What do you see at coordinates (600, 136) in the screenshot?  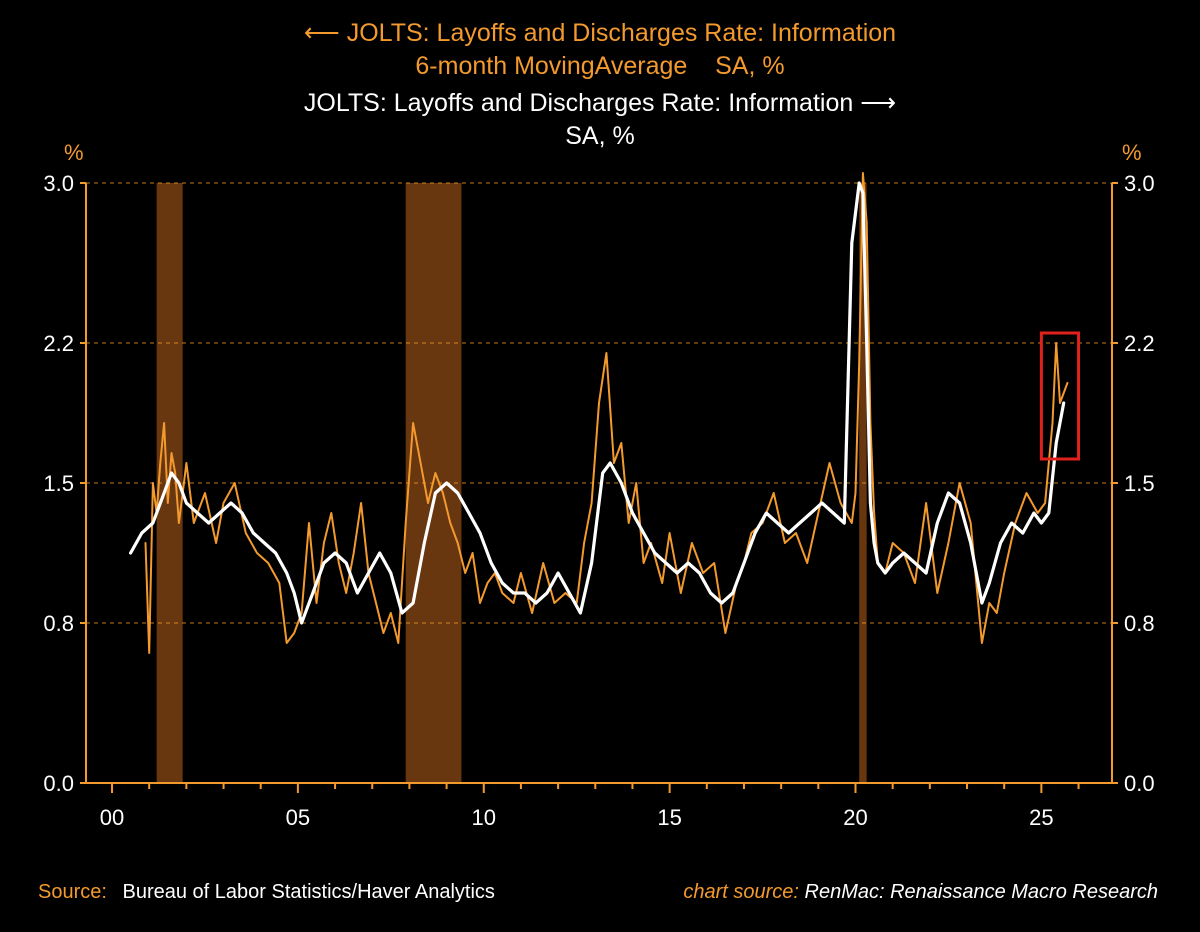 I see `white-series-subtitle: SA, %` at bounding box center [600, 136].